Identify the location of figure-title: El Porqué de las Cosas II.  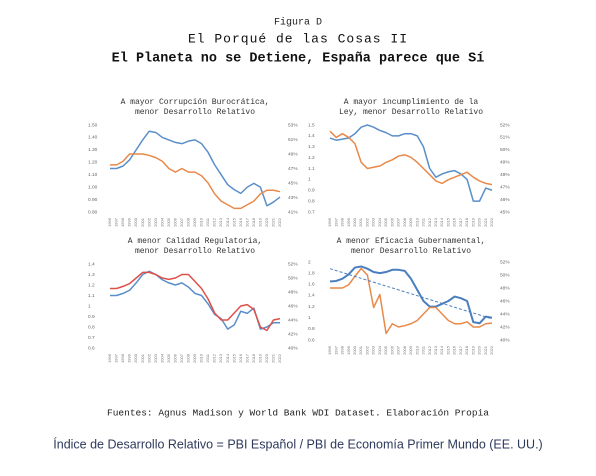
(298, 38).